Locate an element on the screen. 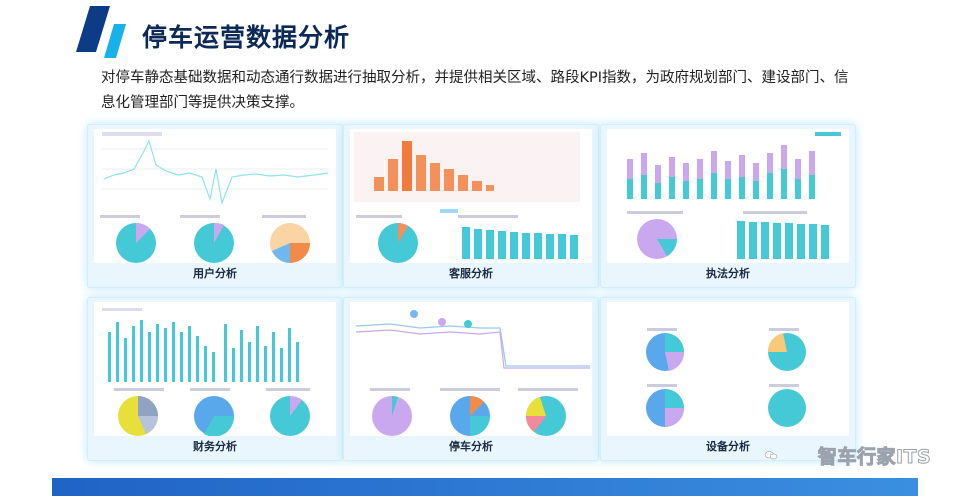 The image size is (972, 496). panel-caption: 客服分析 is located at coordinates (471, 273).